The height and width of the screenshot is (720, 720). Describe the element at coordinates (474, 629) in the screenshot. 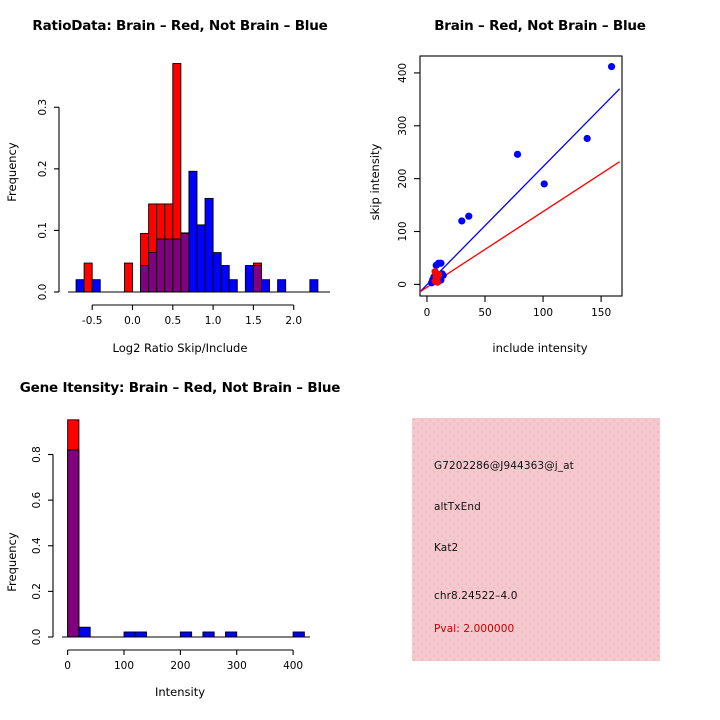

I see `pval-text: Pval: 2.000000` at that location.